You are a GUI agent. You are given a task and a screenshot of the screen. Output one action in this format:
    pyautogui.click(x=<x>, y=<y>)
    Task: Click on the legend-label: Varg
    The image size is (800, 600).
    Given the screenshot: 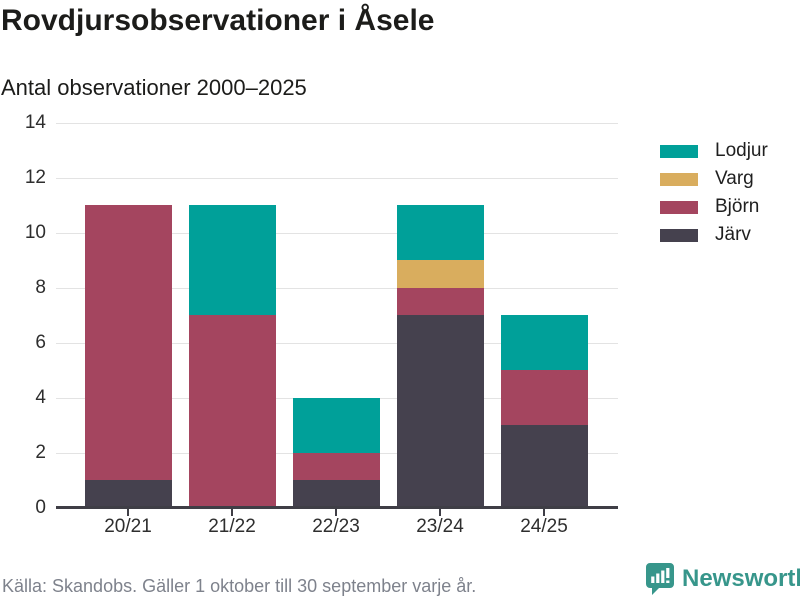 What is the action you would take?
    pyautogui.click(x=734, y=178)
    